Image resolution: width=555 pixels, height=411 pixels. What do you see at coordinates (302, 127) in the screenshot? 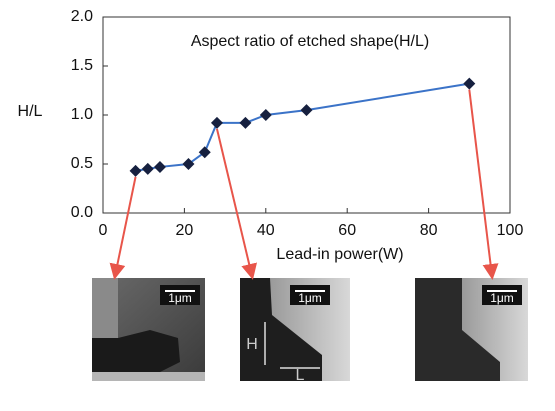
I see `data-line` at bounding box center [302, 127].